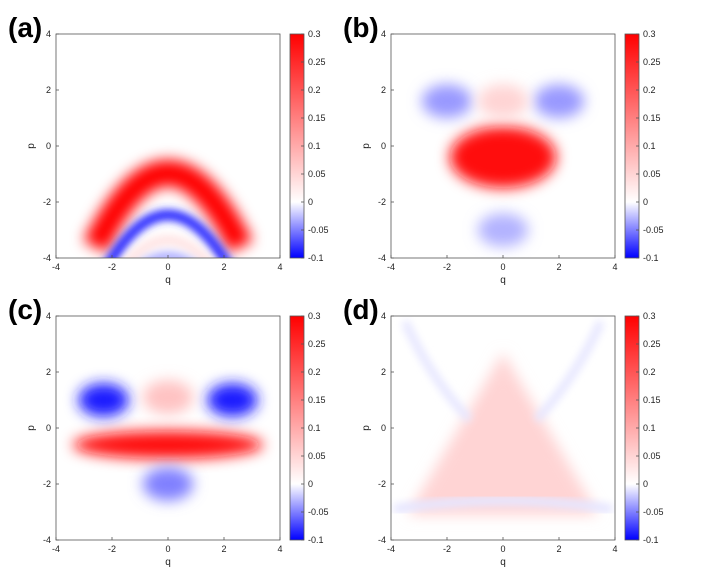 The height and width of the screenshot is (577, 720). Describe the element at coordinates (25, 309) in the screenshot. I see `panel-label: (c)` at that location.